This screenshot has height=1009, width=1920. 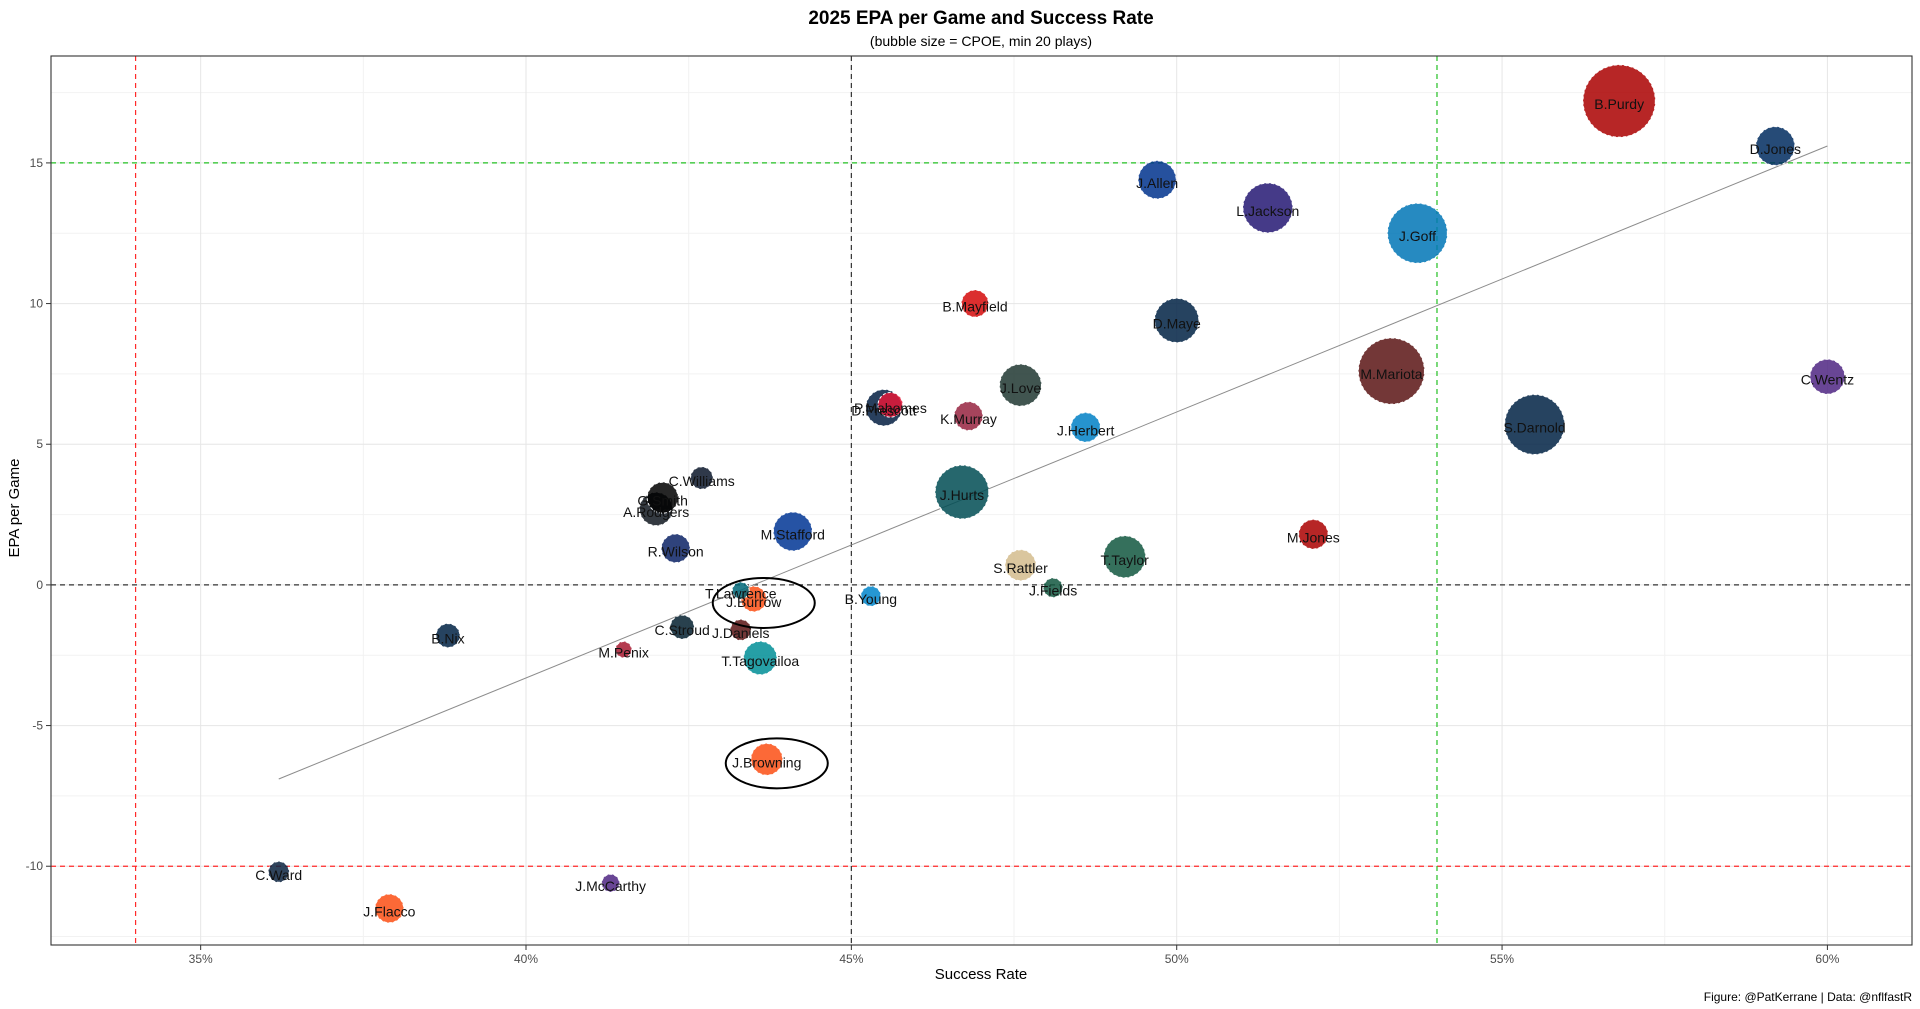 What do you see at coordinates (981, 41) in the screenshot?
I see `chart-subtitle: (bubble size = CPOE, min 20 plays)` at bounding box center [981, 41].